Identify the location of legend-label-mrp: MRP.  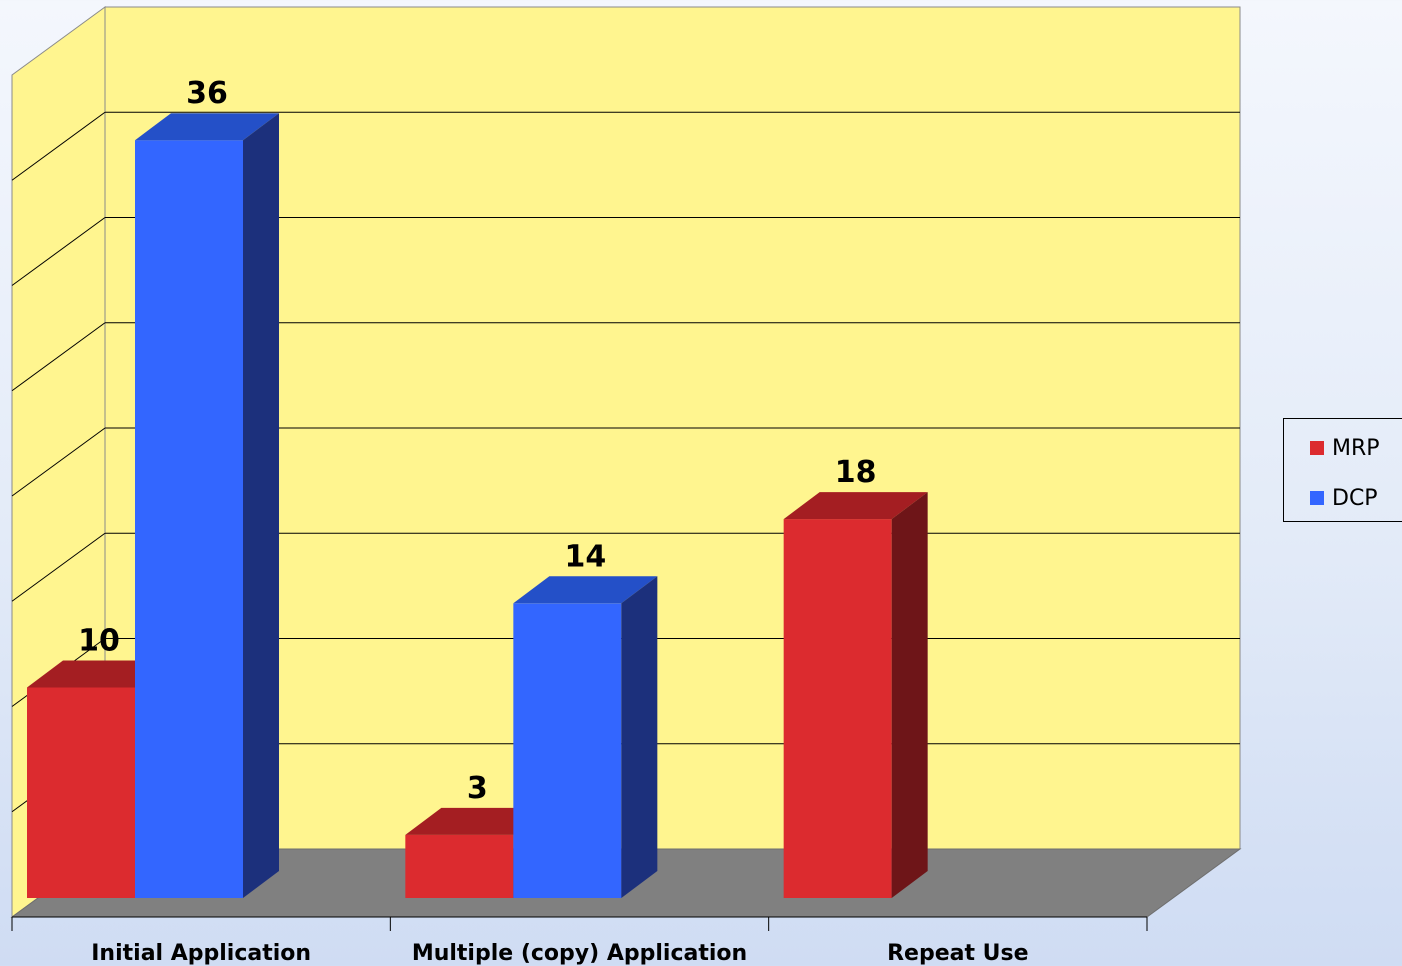
(1356, 448).